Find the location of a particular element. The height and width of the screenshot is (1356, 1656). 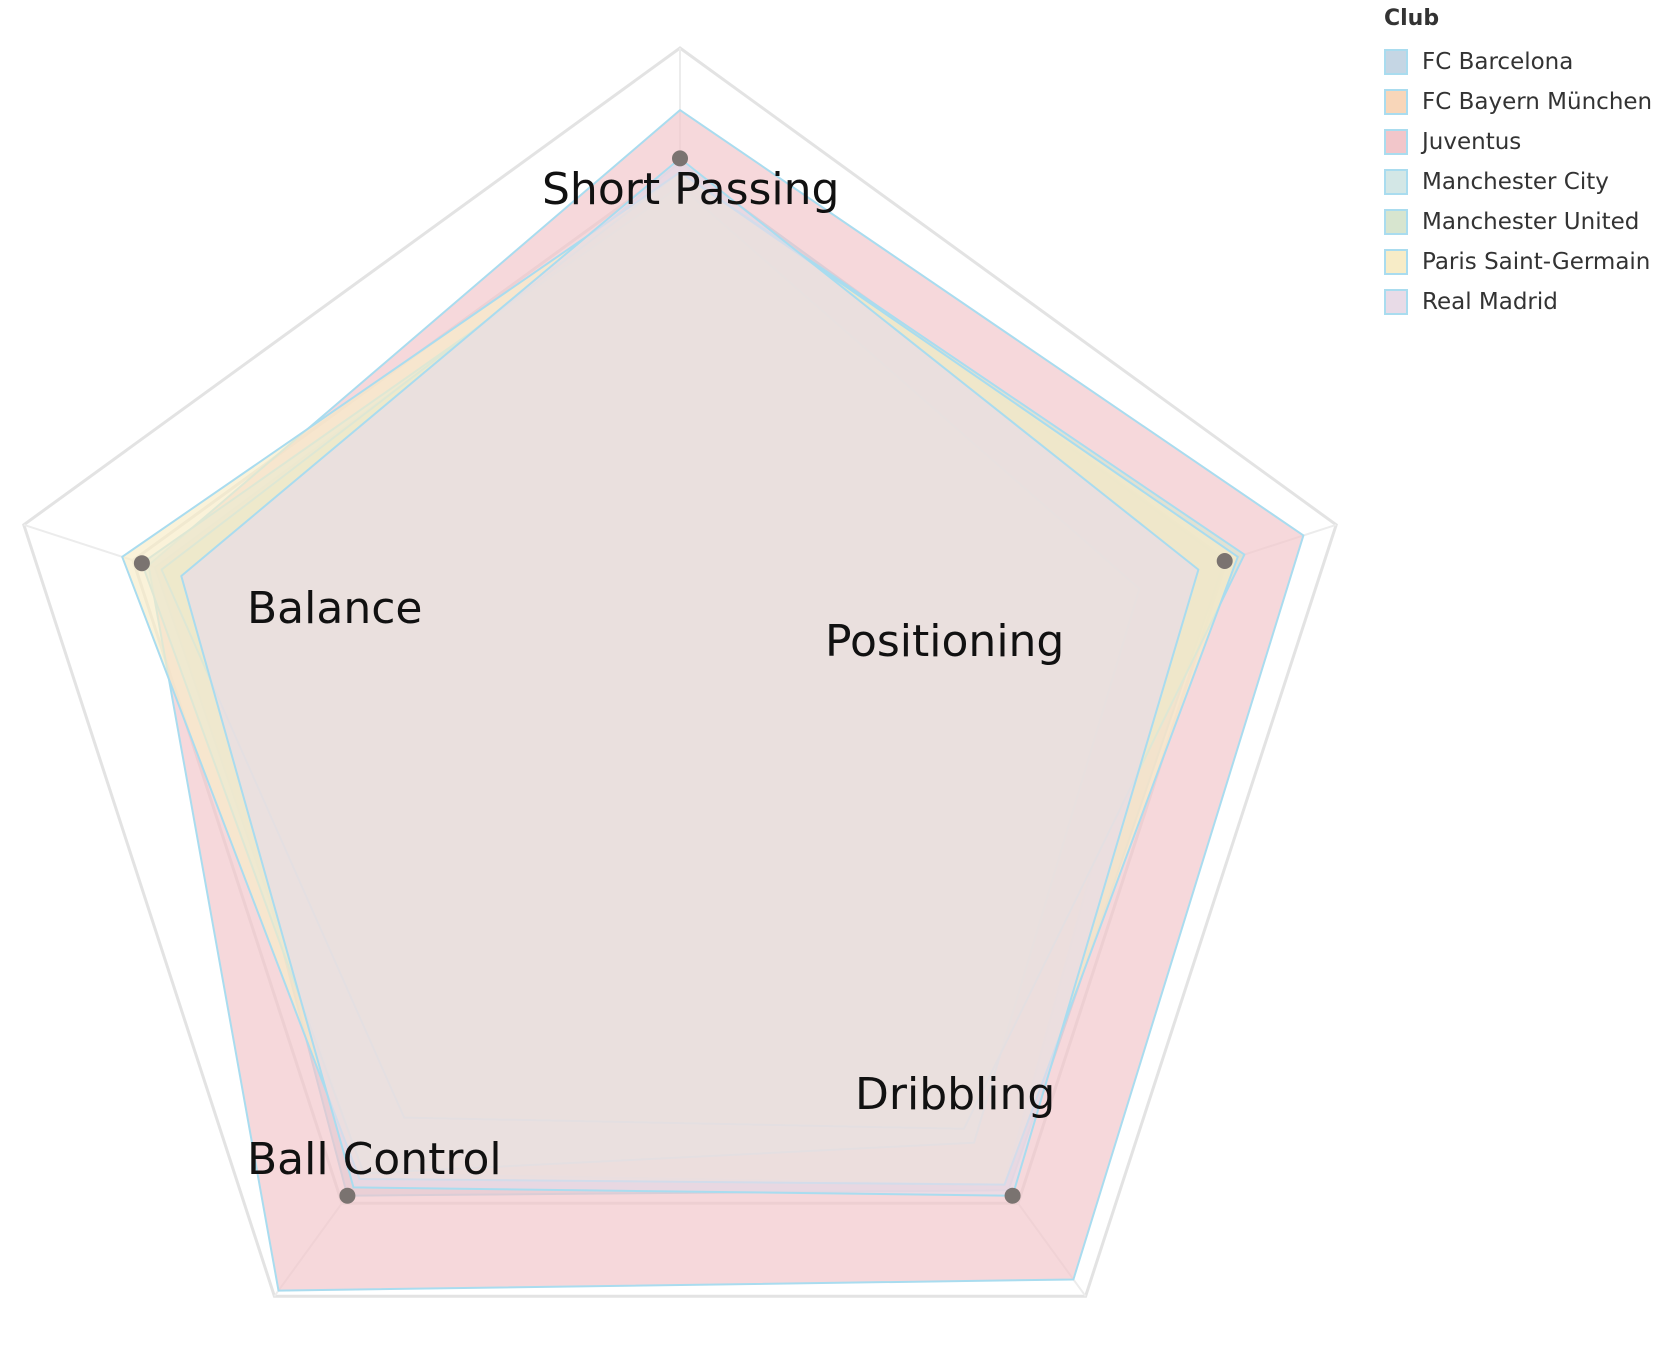

legend-item-manchester-united: Manchester United is located at coordinates (1520, 222).